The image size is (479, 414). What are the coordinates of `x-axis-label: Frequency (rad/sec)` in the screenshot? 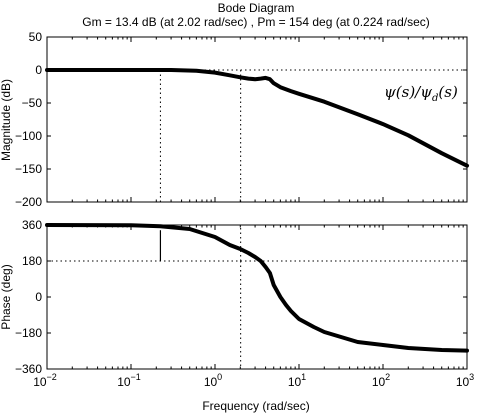 It's located at (255, 406).